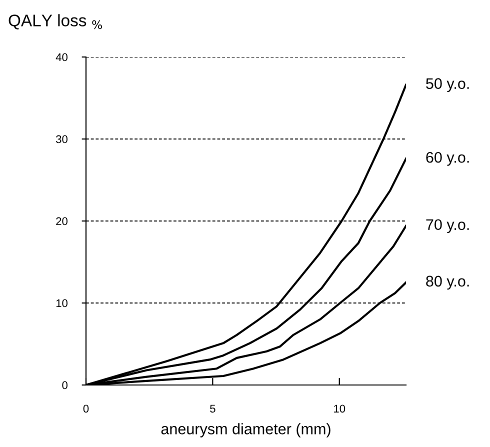  I want to click on x-tick-label: 10, so click(340, 408).